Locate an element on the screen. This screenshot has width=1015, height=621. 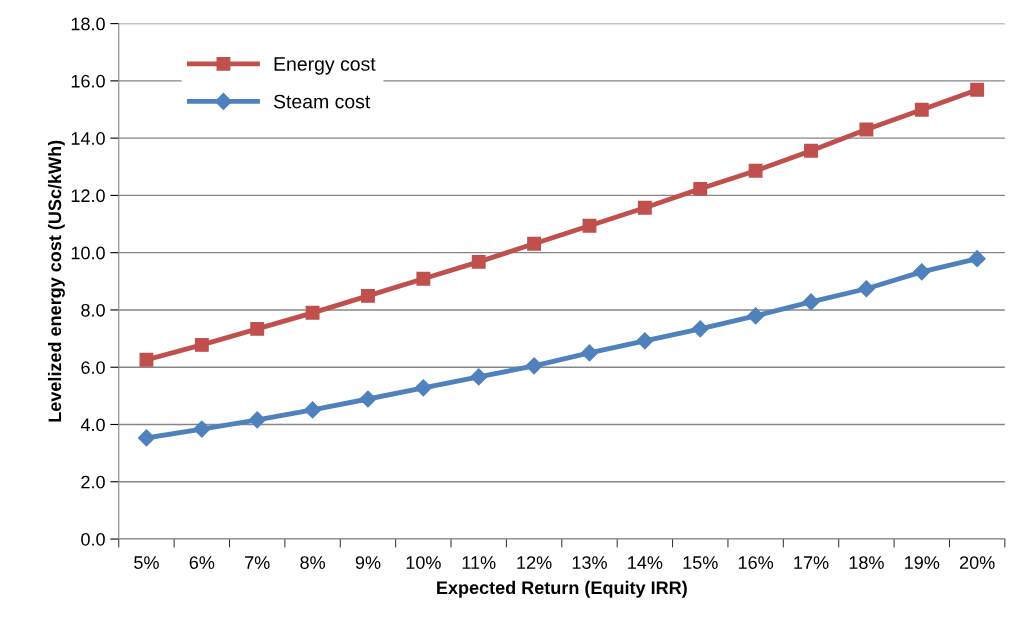
x-tick-label: 12% is located at coordinates (534, 562).